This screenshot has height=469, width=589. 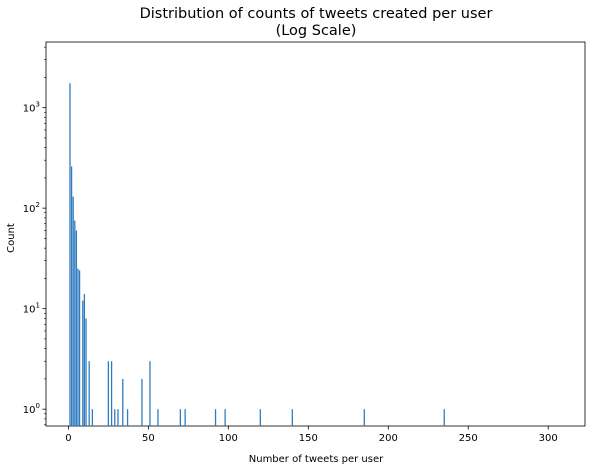 What do you see at coordinates (548, 438) in the screenshot?
I see `x-tick-label-6: 300` at bounding box center [548, 438].